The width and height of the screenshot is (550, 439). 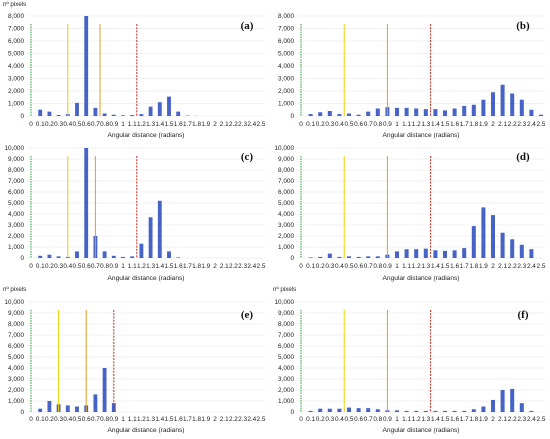 What do you see at coordinates (49, 266) in the screenshot?
I see `x-tick-label: 0.2` at bounding box center [49, 266].